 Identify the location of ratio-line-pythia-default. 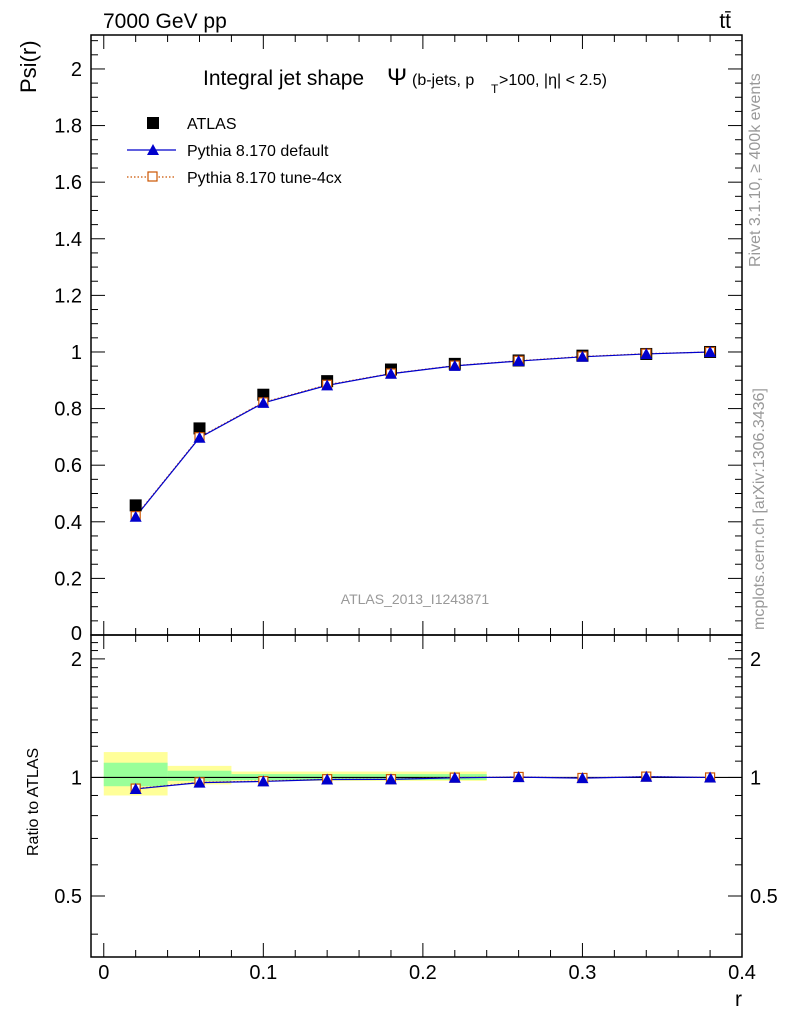
(423, 783).